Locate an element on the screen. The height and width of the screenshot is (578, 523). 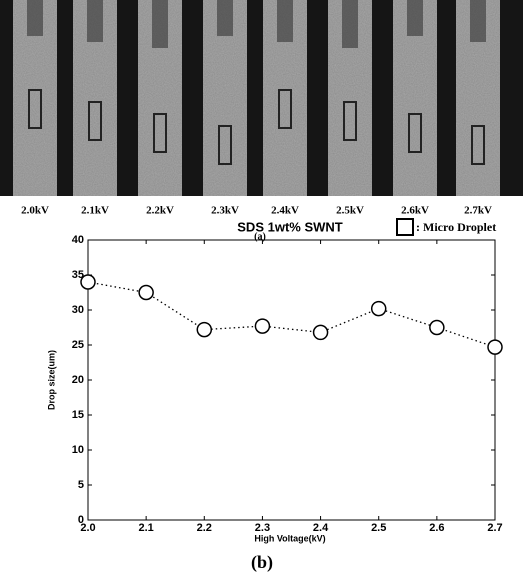
legend-box is located at coordinates (405, 227).